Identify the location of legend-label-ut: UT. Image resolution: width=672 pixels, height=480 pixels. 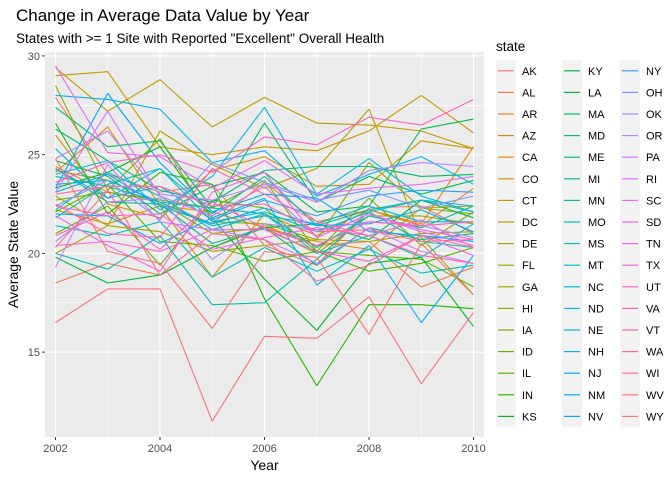
(653, 288).